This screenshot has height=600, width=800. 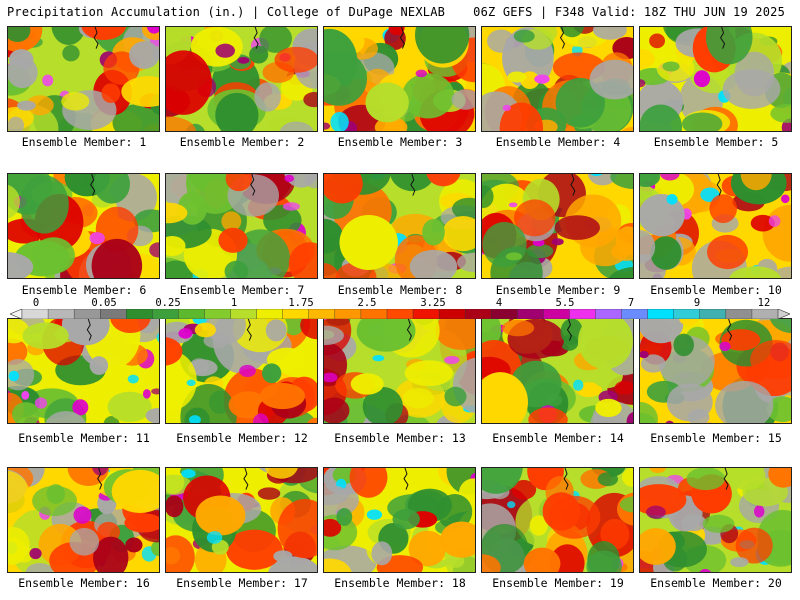 What do you see at coordinates (242, 438) in the screenshot?
I see `ensemble-member-label: Ensemble Member: 12` at bounding box center [242, 438].